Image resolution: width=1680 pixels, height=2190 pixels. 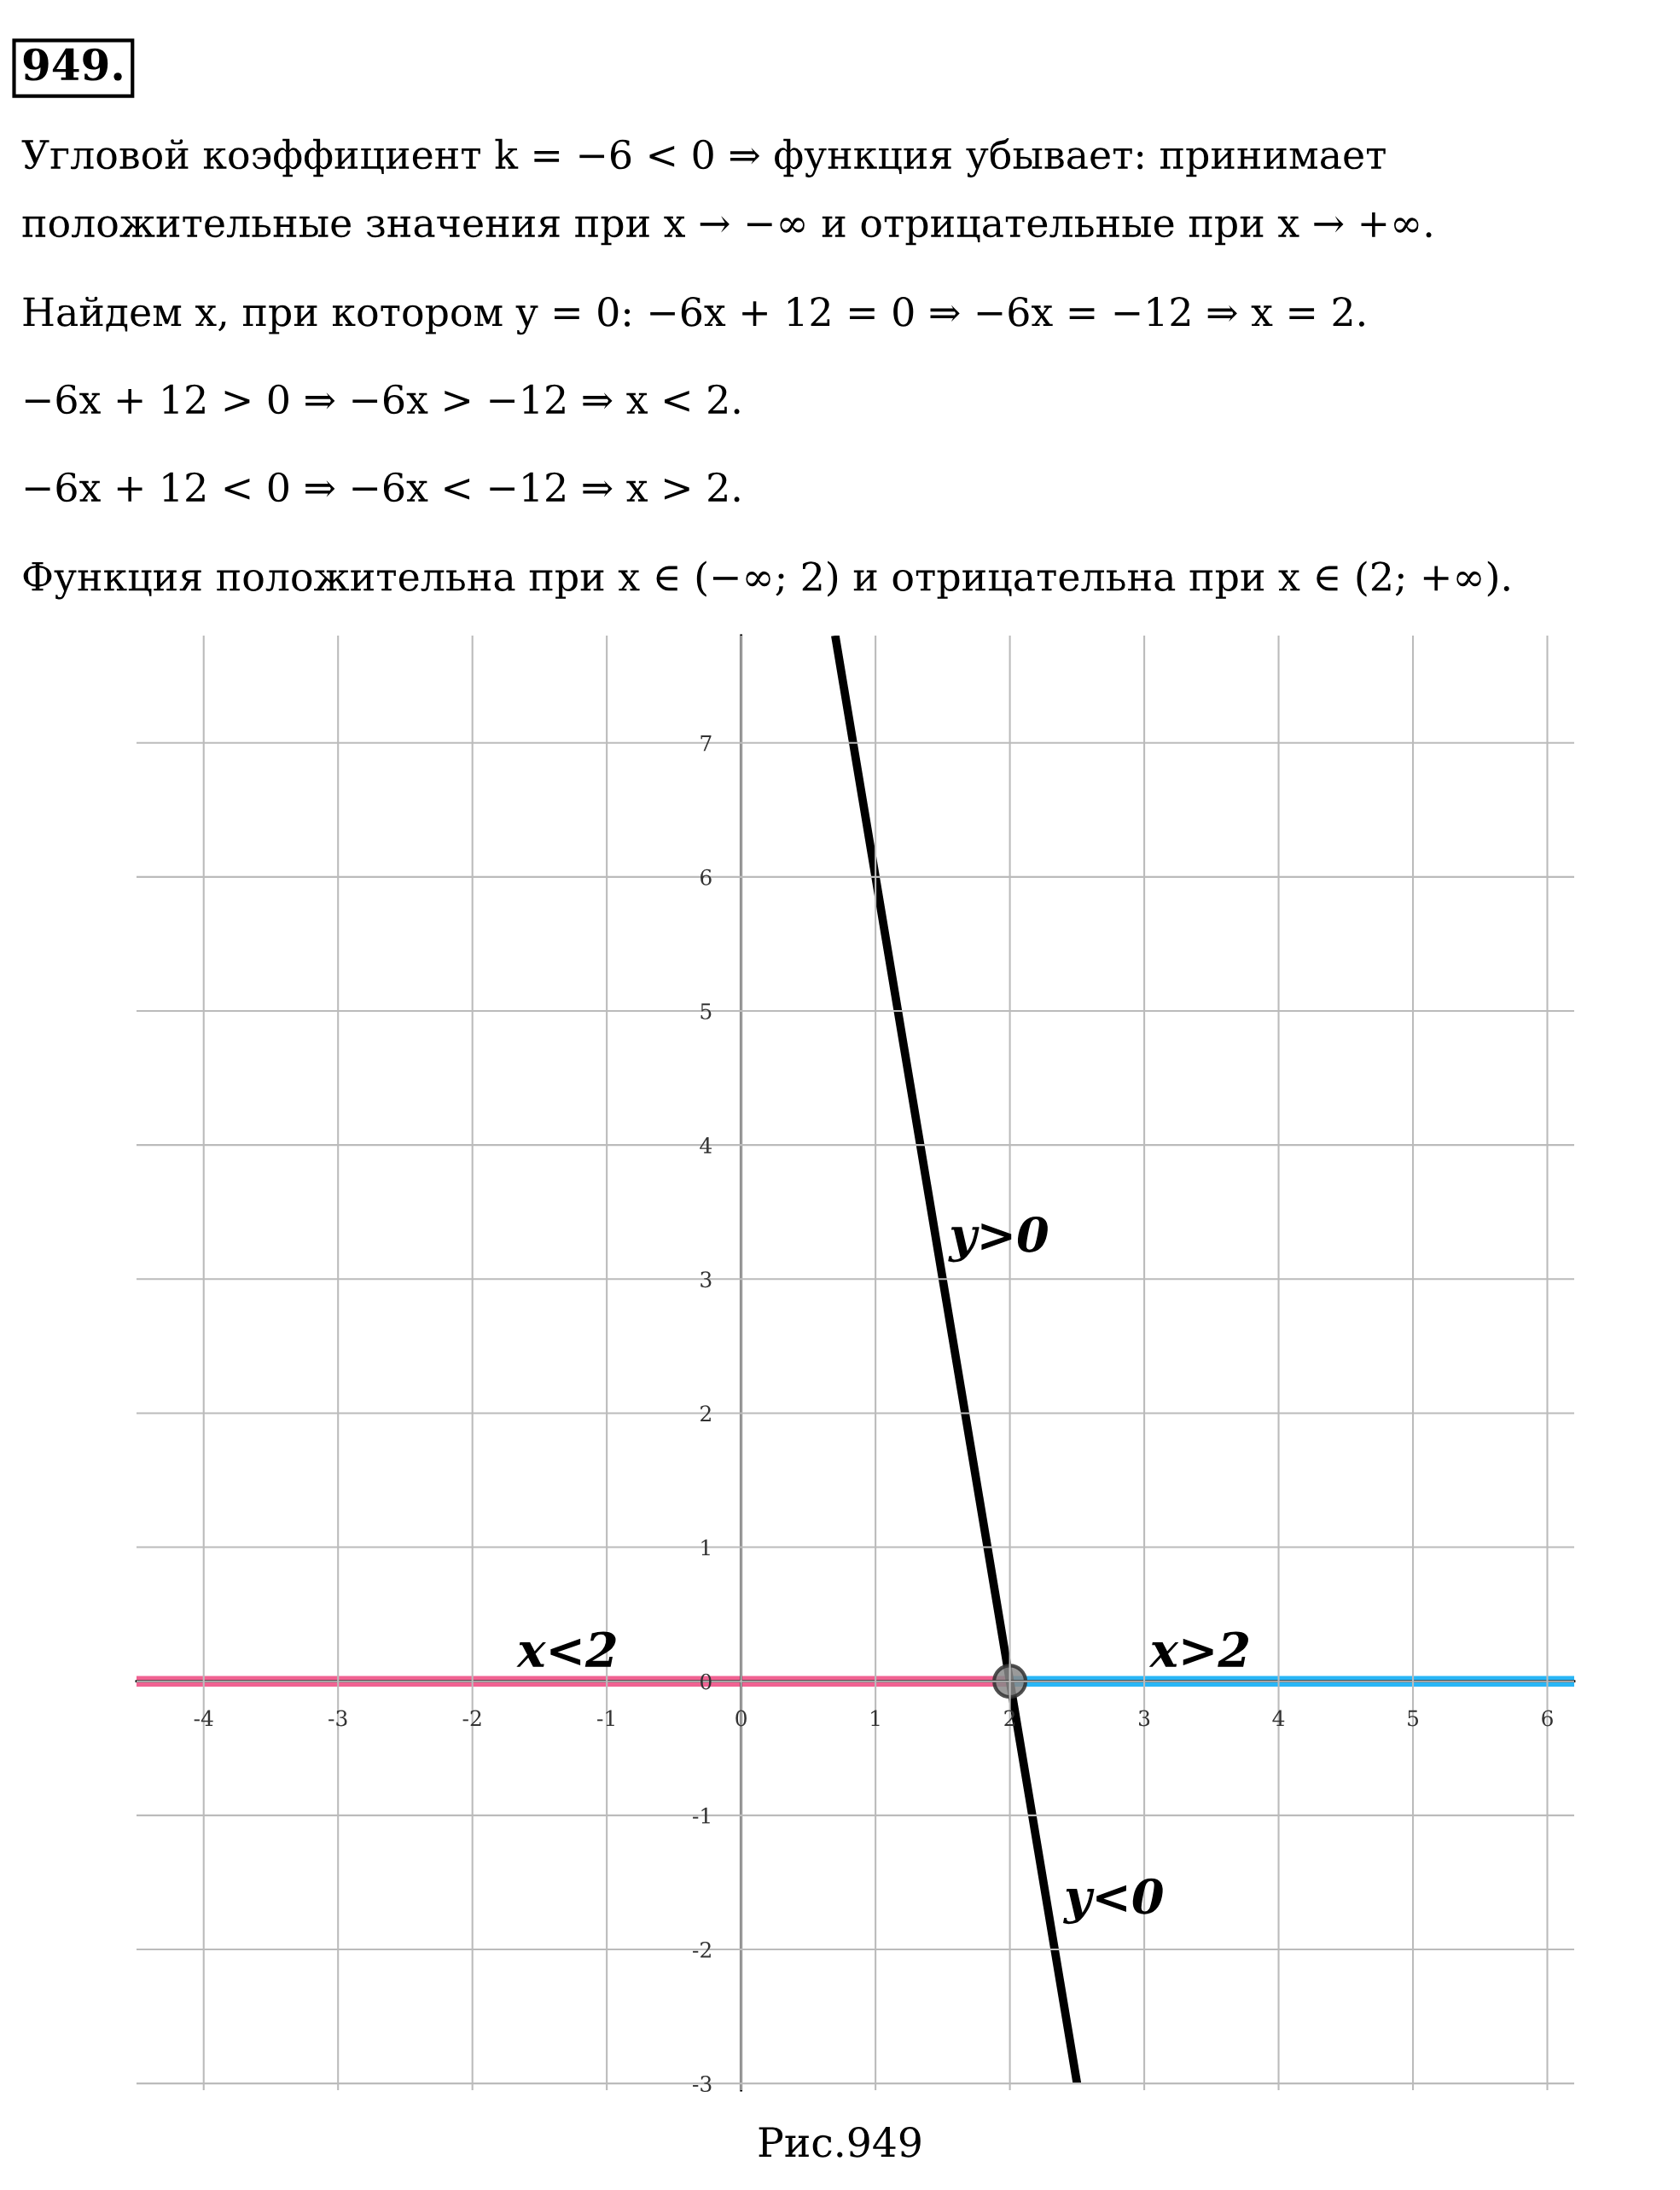 What do you see at coordinates (706, 743) in the screenshot?
I see `y-tick-label: 7` at bounding box center [706, 743].